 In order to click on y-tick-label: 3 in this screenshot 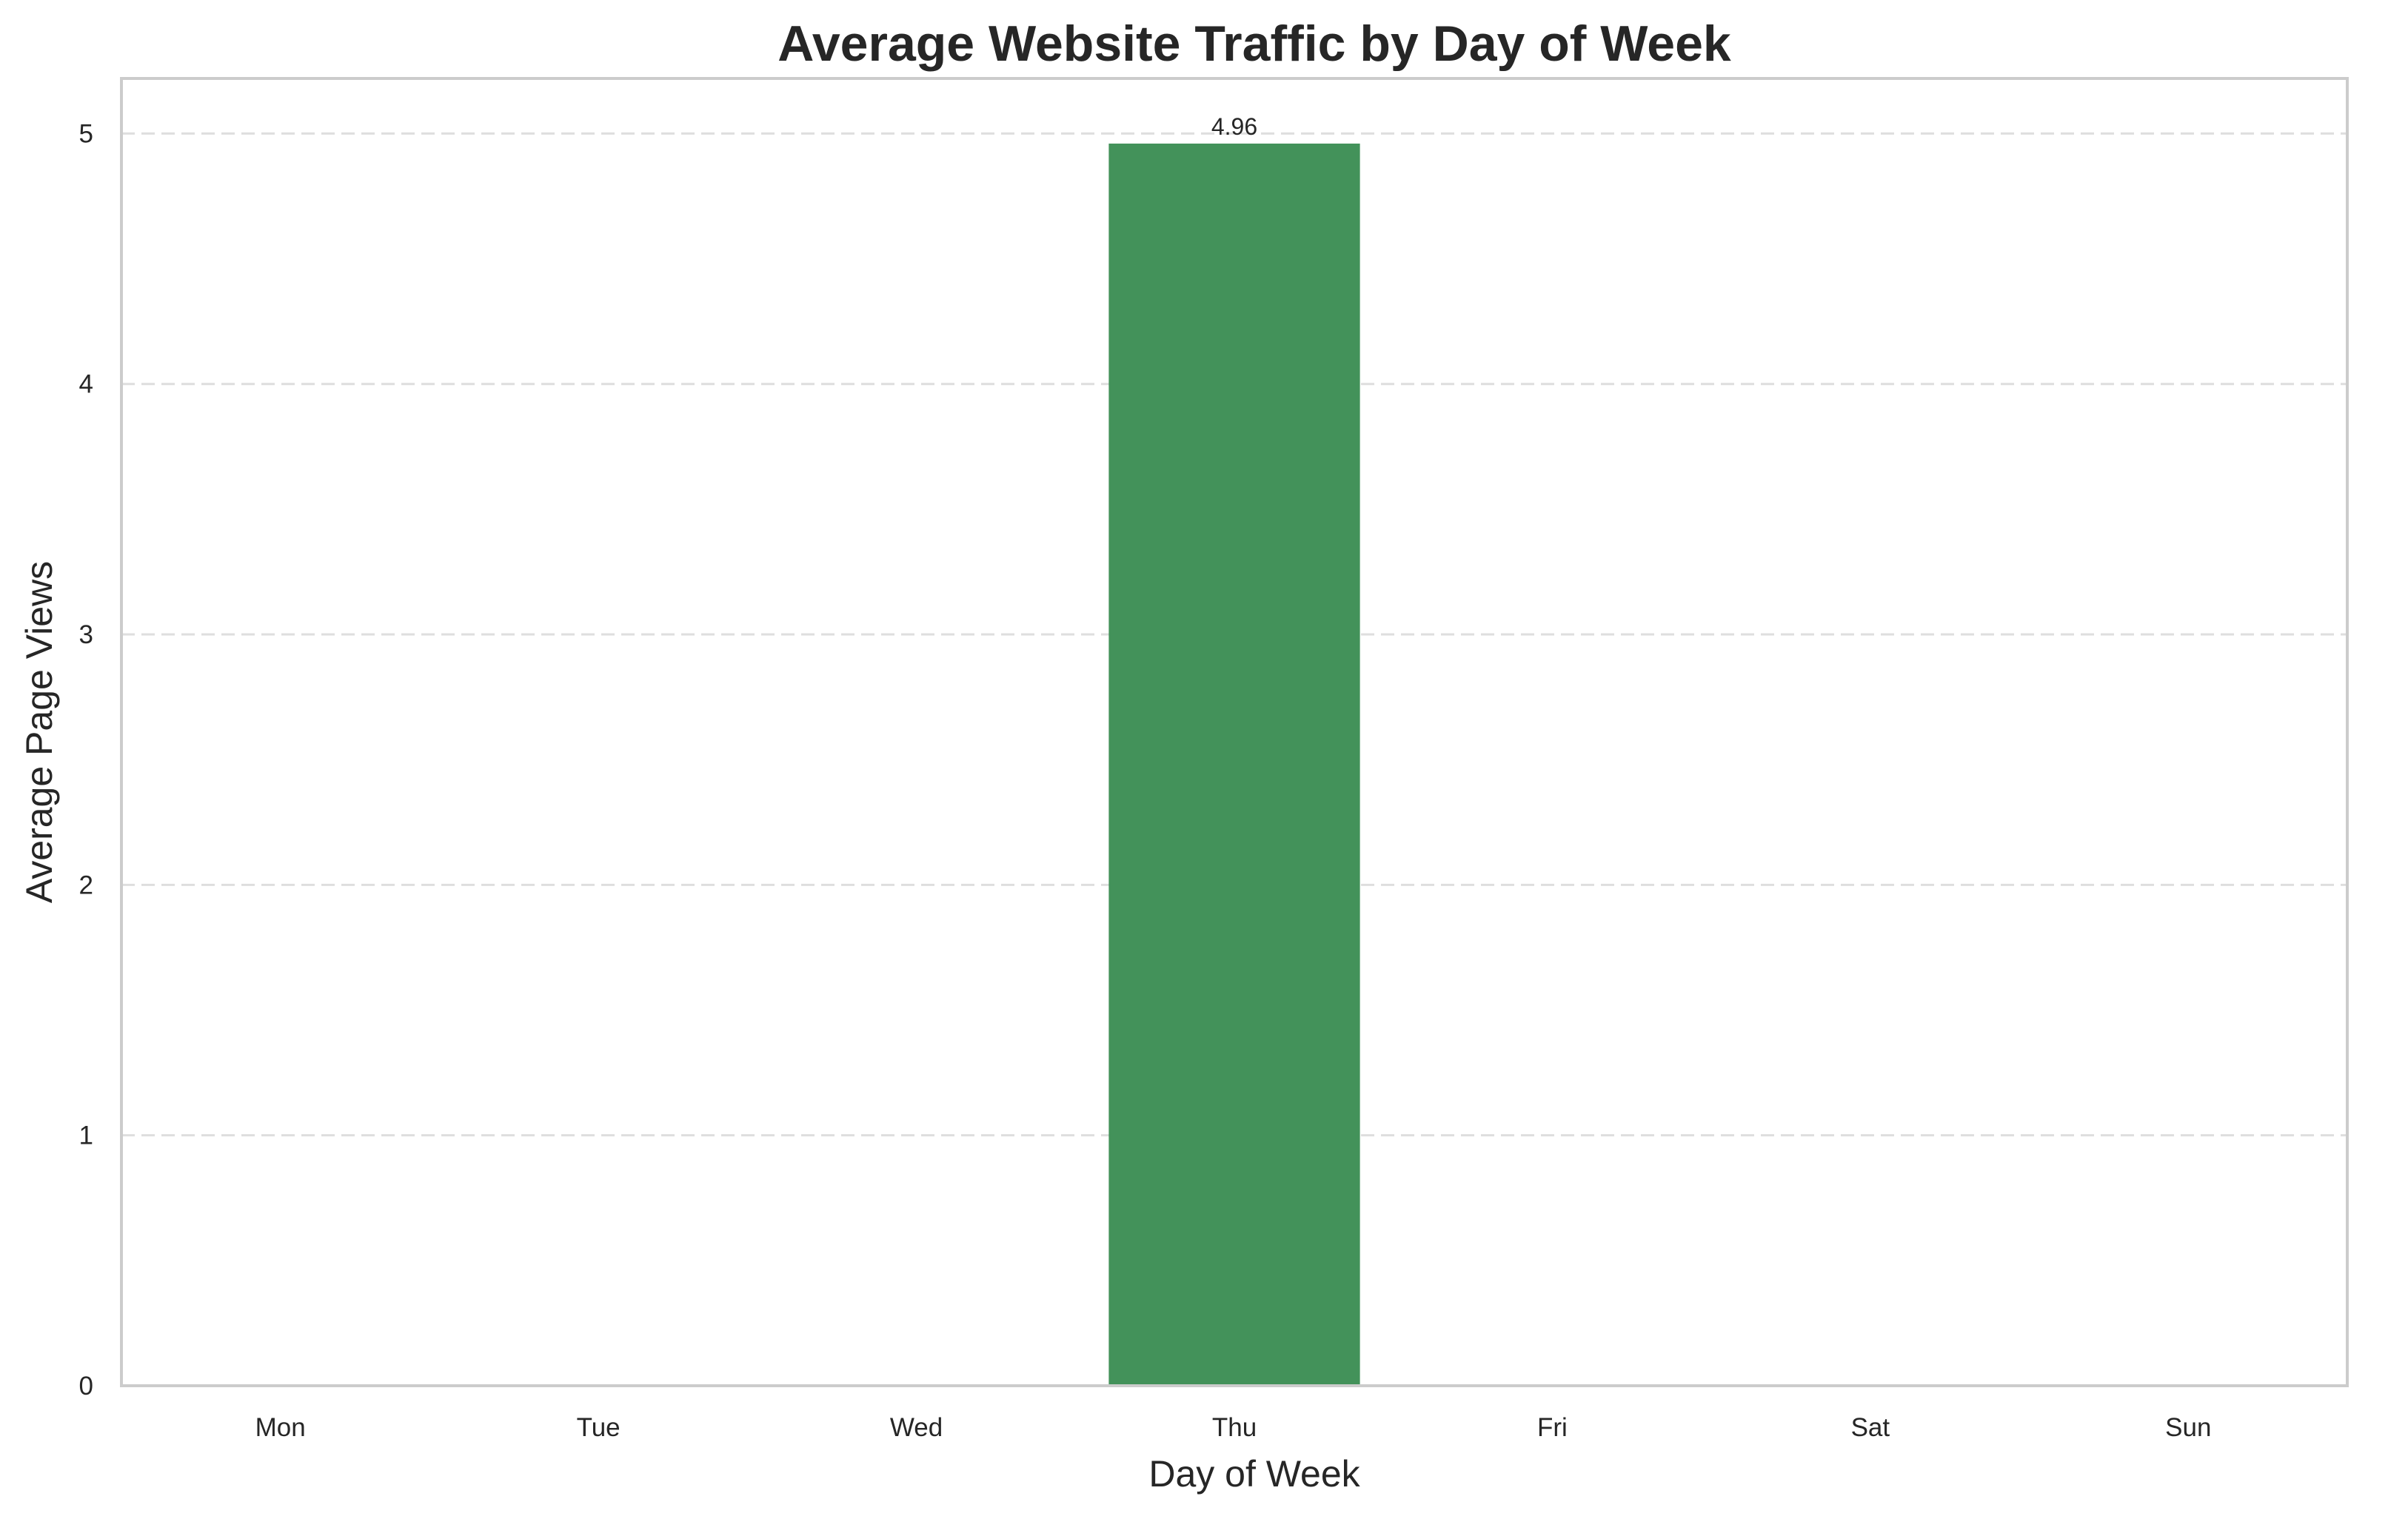, I will do `click(86, 634)`.